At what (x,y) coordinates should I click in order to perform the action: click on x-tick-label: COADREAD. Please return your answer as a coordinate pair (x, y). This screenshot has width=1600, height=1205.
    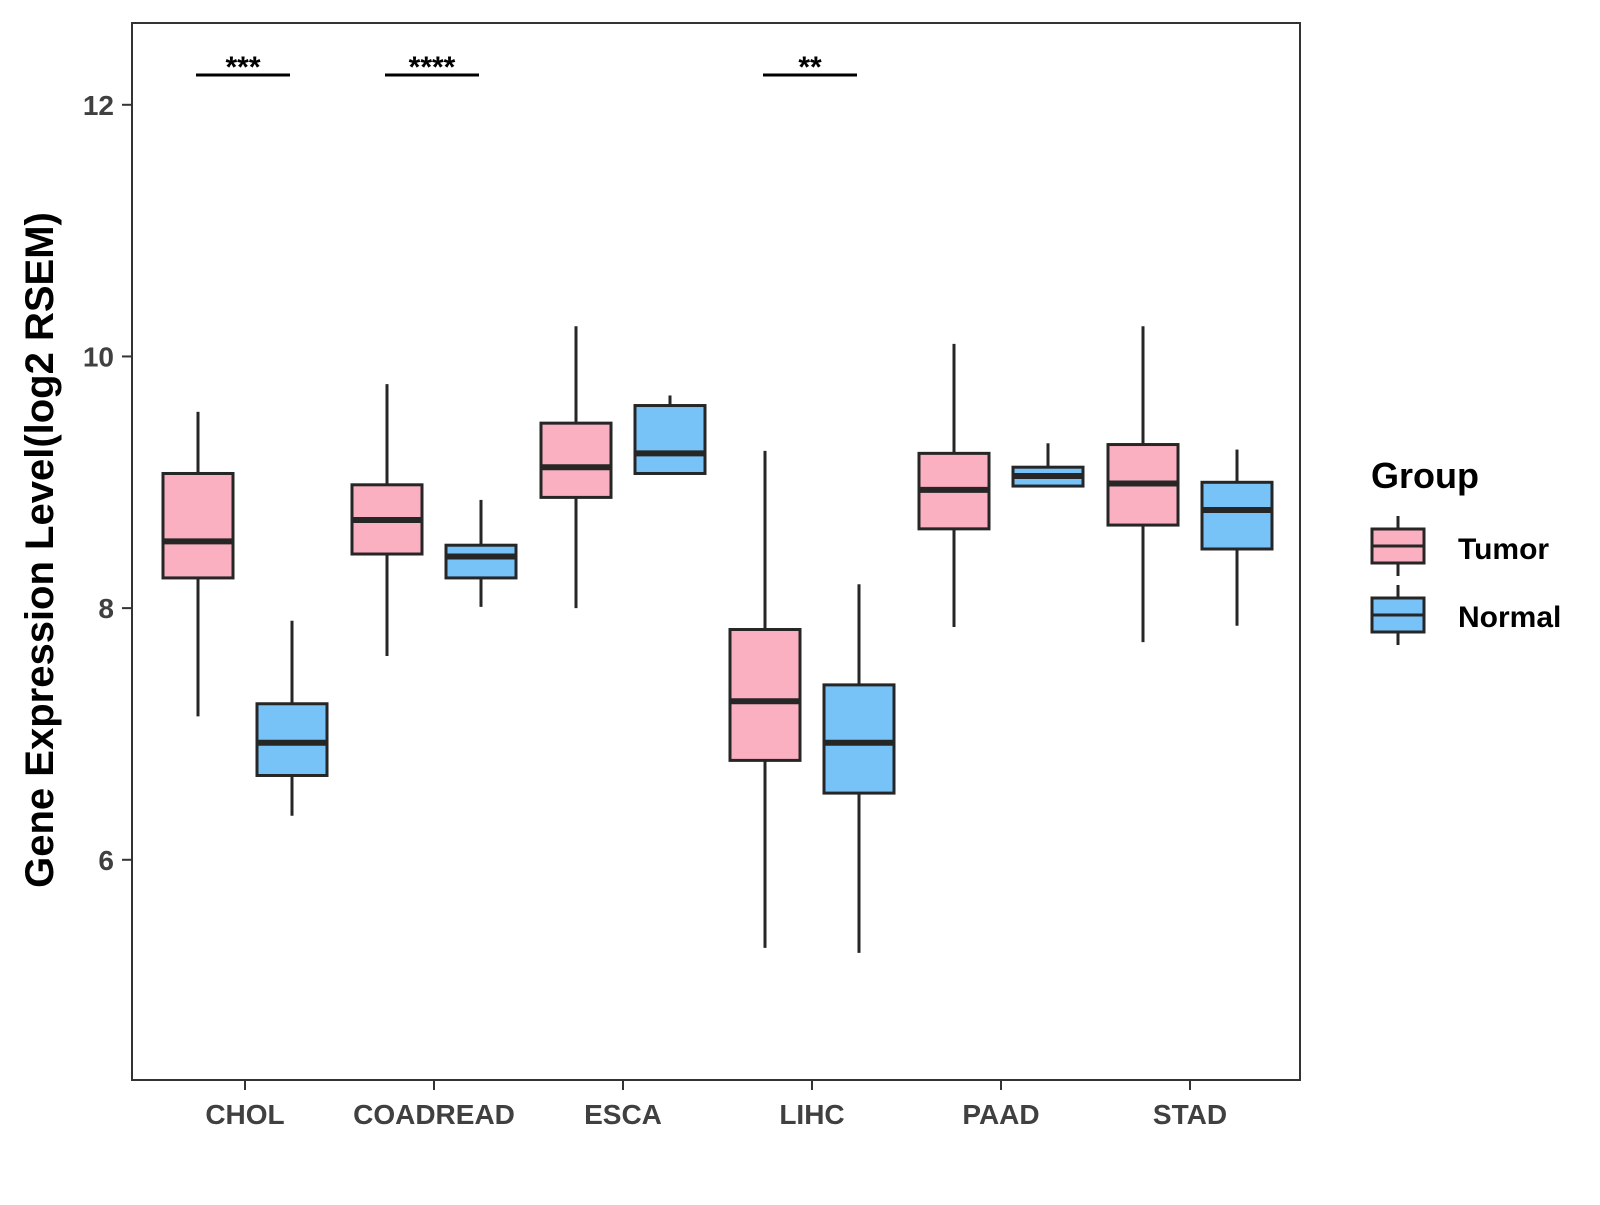
    Looking at the image, I should click on (434, 1114).